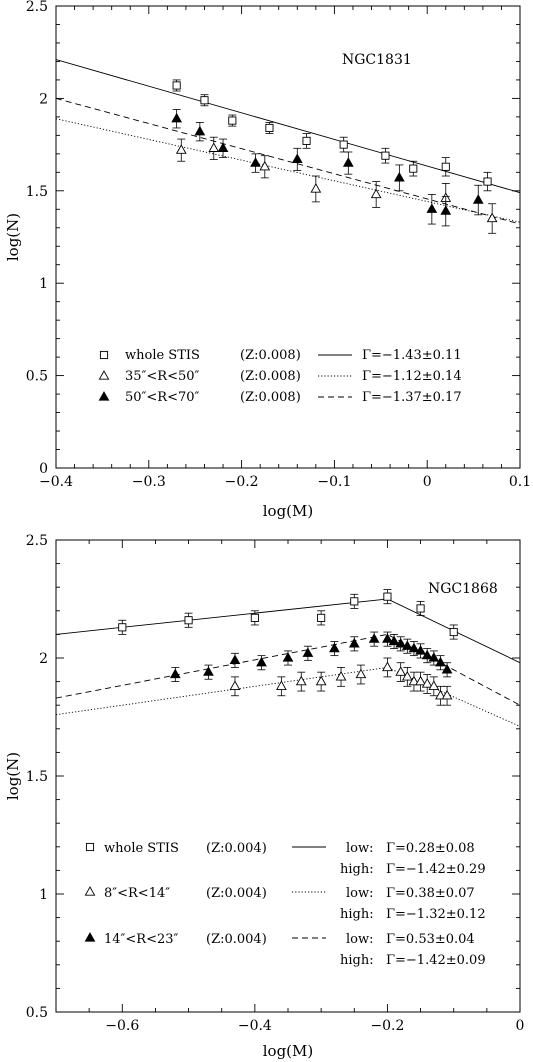 The height and width of the screenshot is (1062, 533). What do you see at coordinates (288, 1051) in the screenshot?
I see `x-axis-label-2: log(M)` at bounding box center [288, 1051].